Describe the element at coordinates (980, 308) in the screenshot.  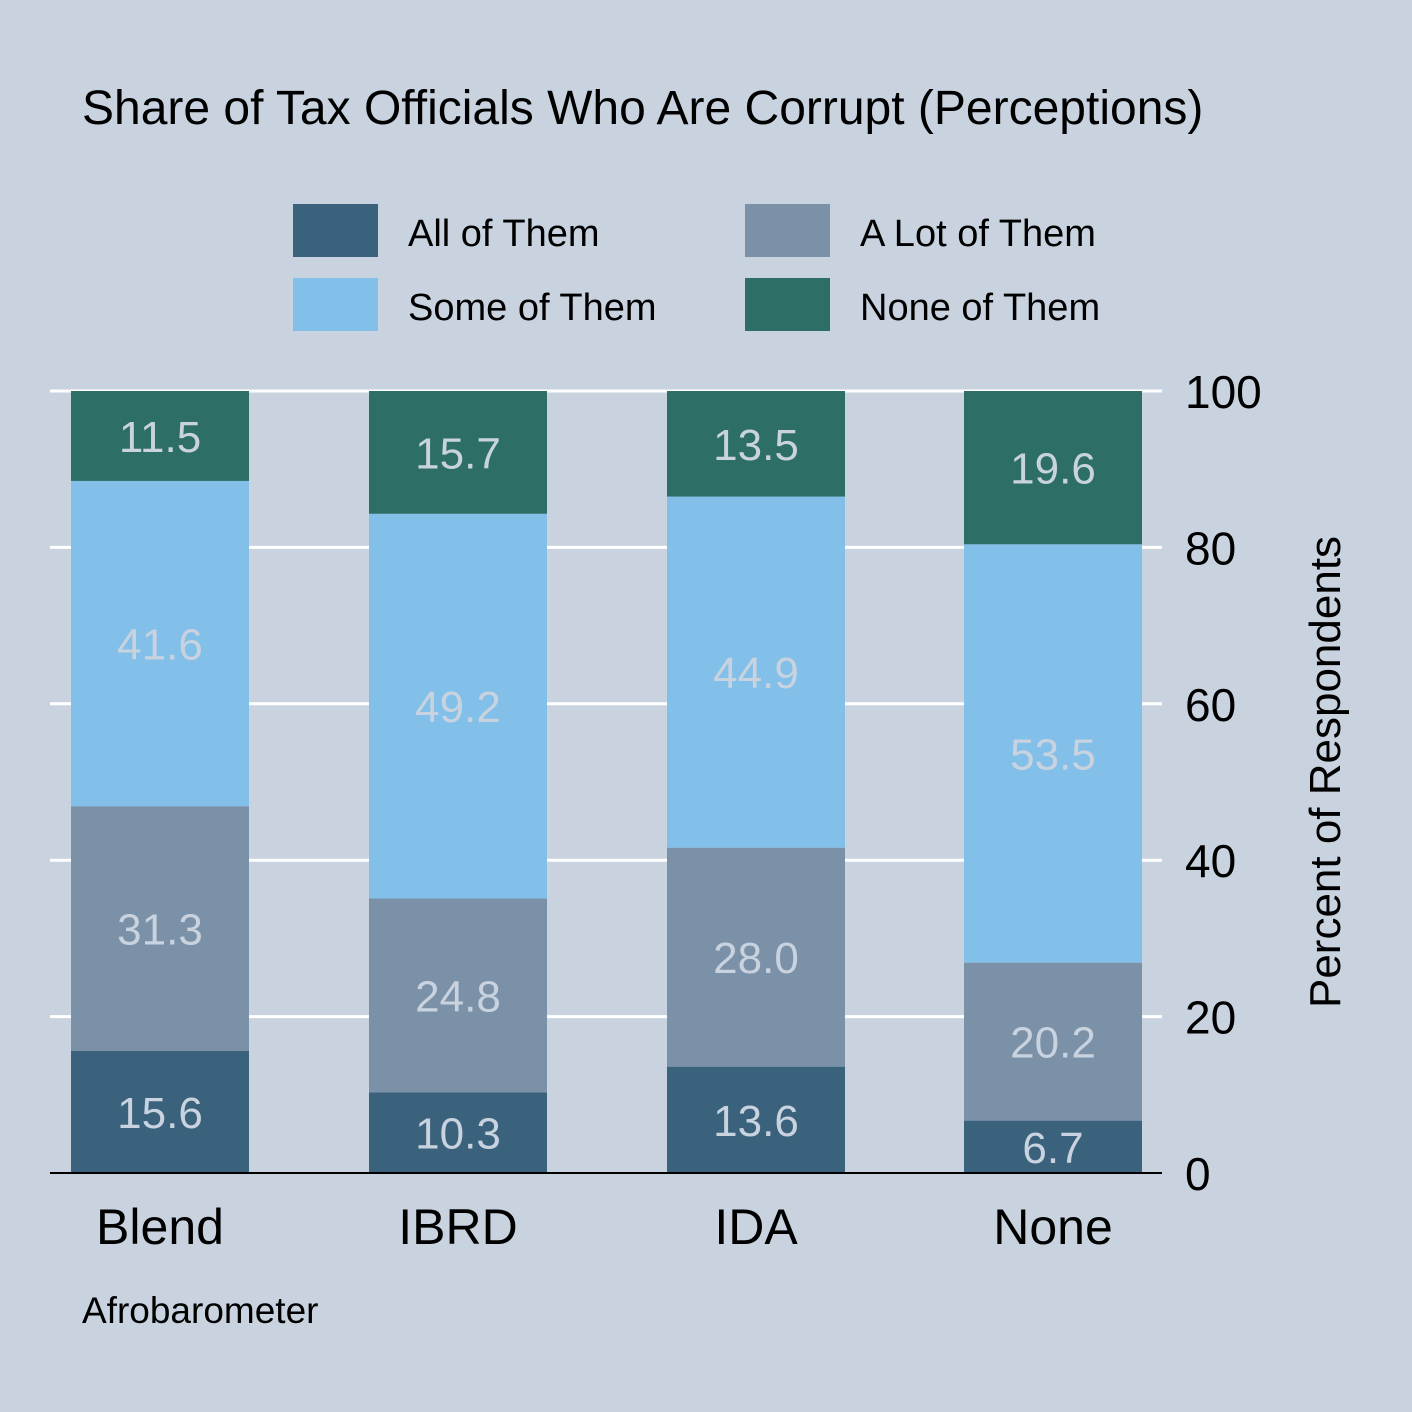
I see `legend-label: None of Them` at that location.